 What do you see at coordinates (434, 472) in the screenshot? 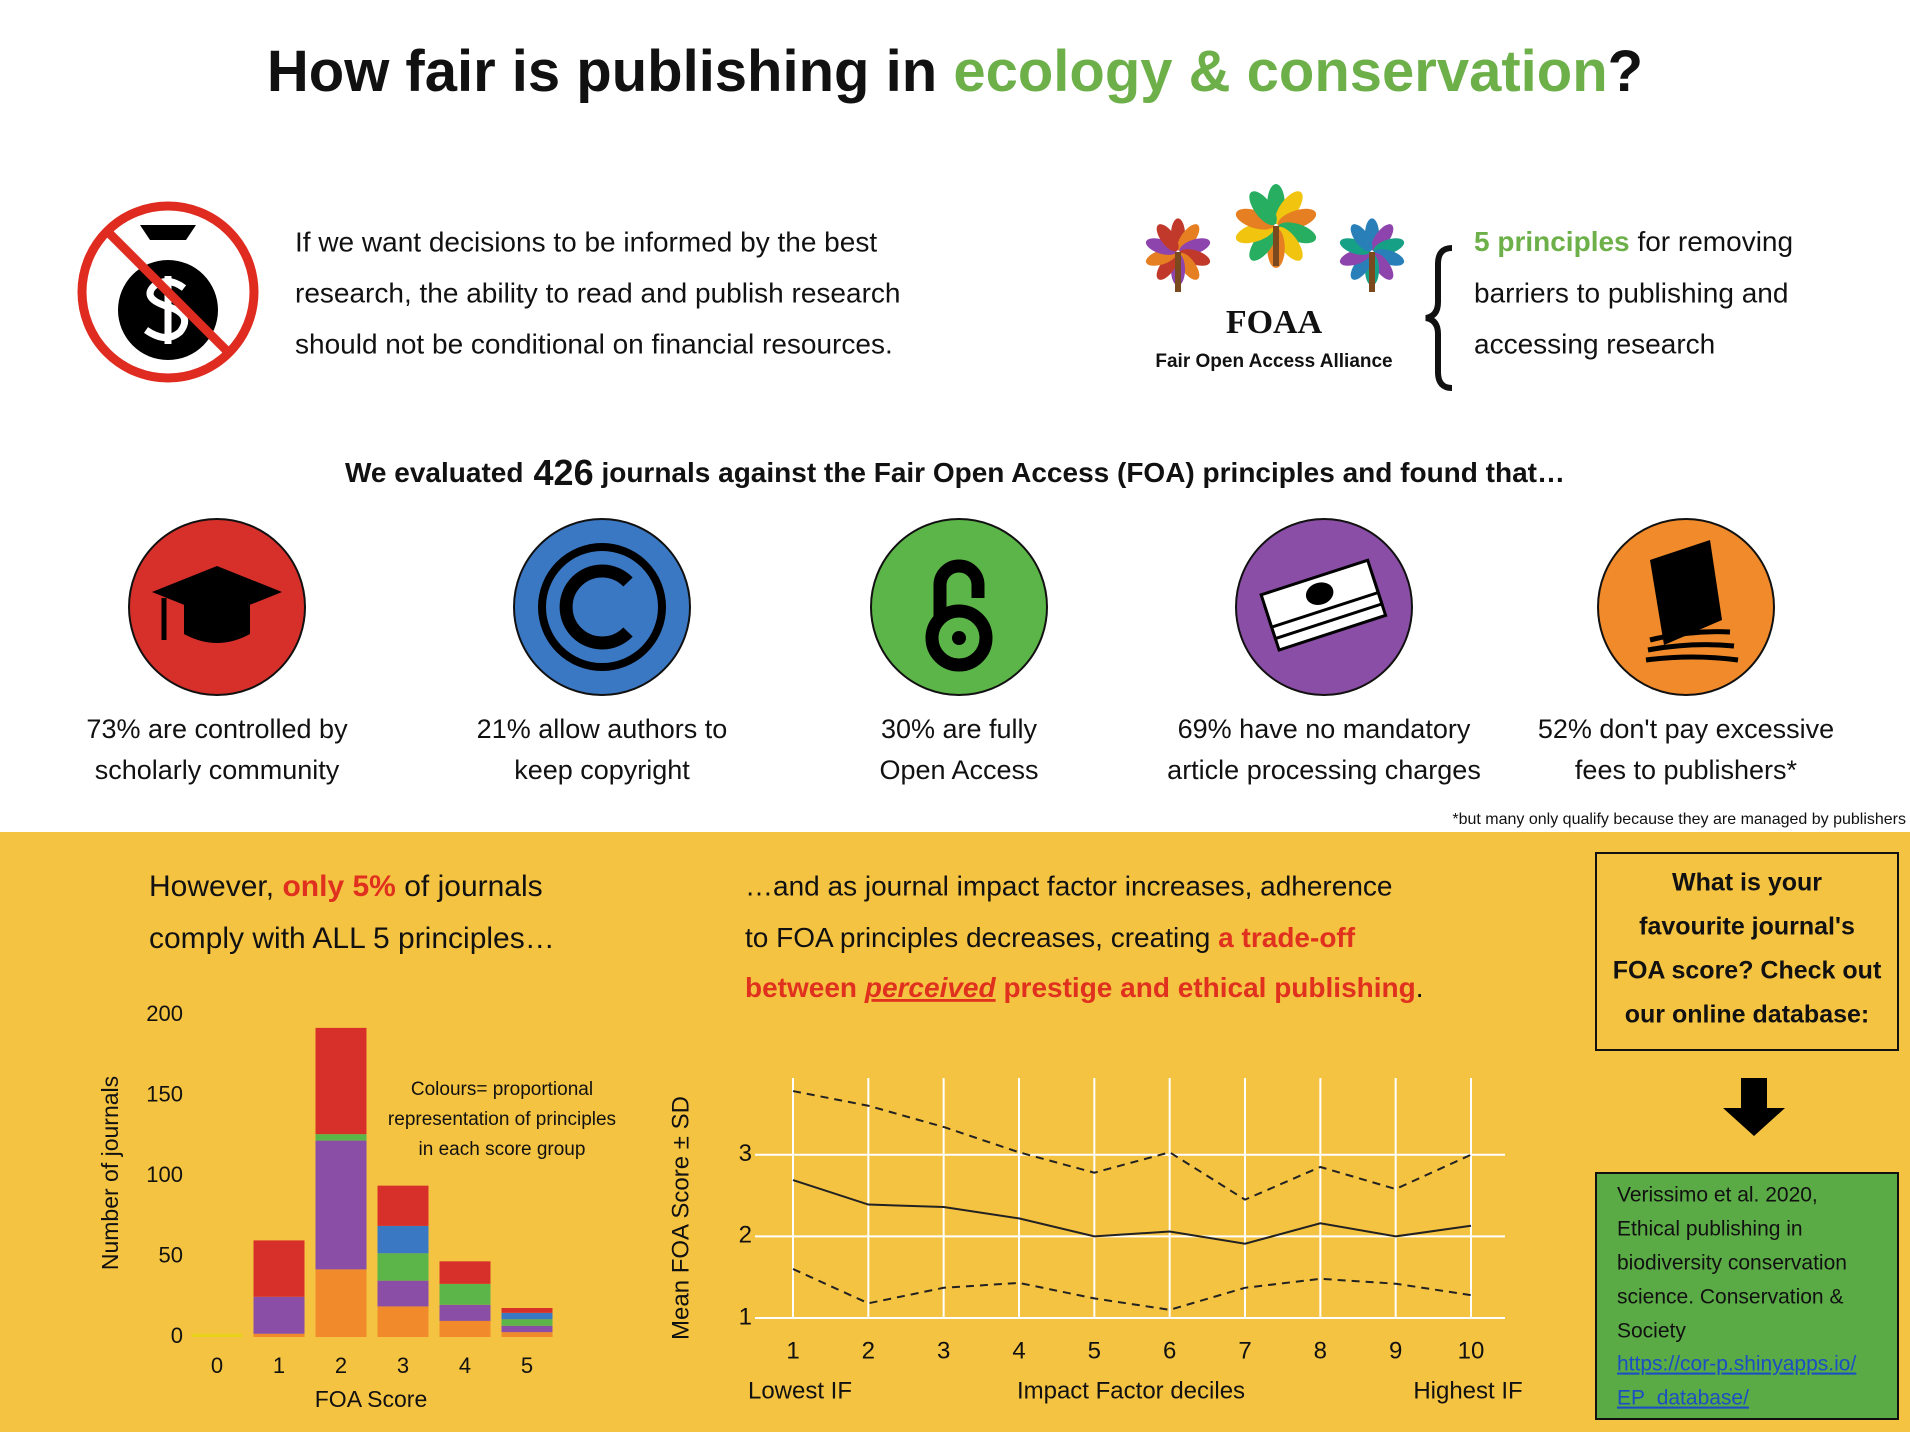
I see `evaluation-part: We evaluated` at bounding box center [434, 472].